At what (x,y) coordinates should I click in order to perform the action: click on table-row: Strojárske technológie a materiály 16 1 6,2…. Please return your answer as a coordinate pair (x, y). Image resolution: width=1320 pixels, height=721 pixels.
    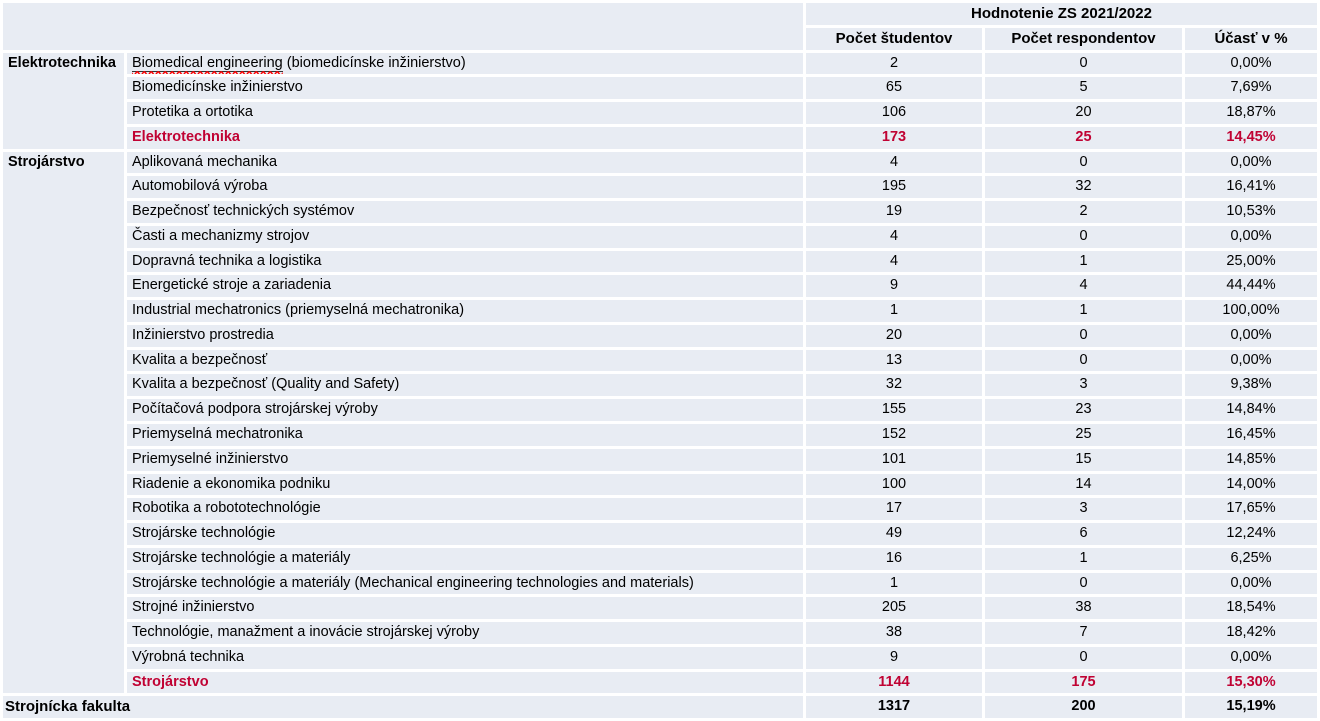
    Looking at the image, I should click on (660, 558).